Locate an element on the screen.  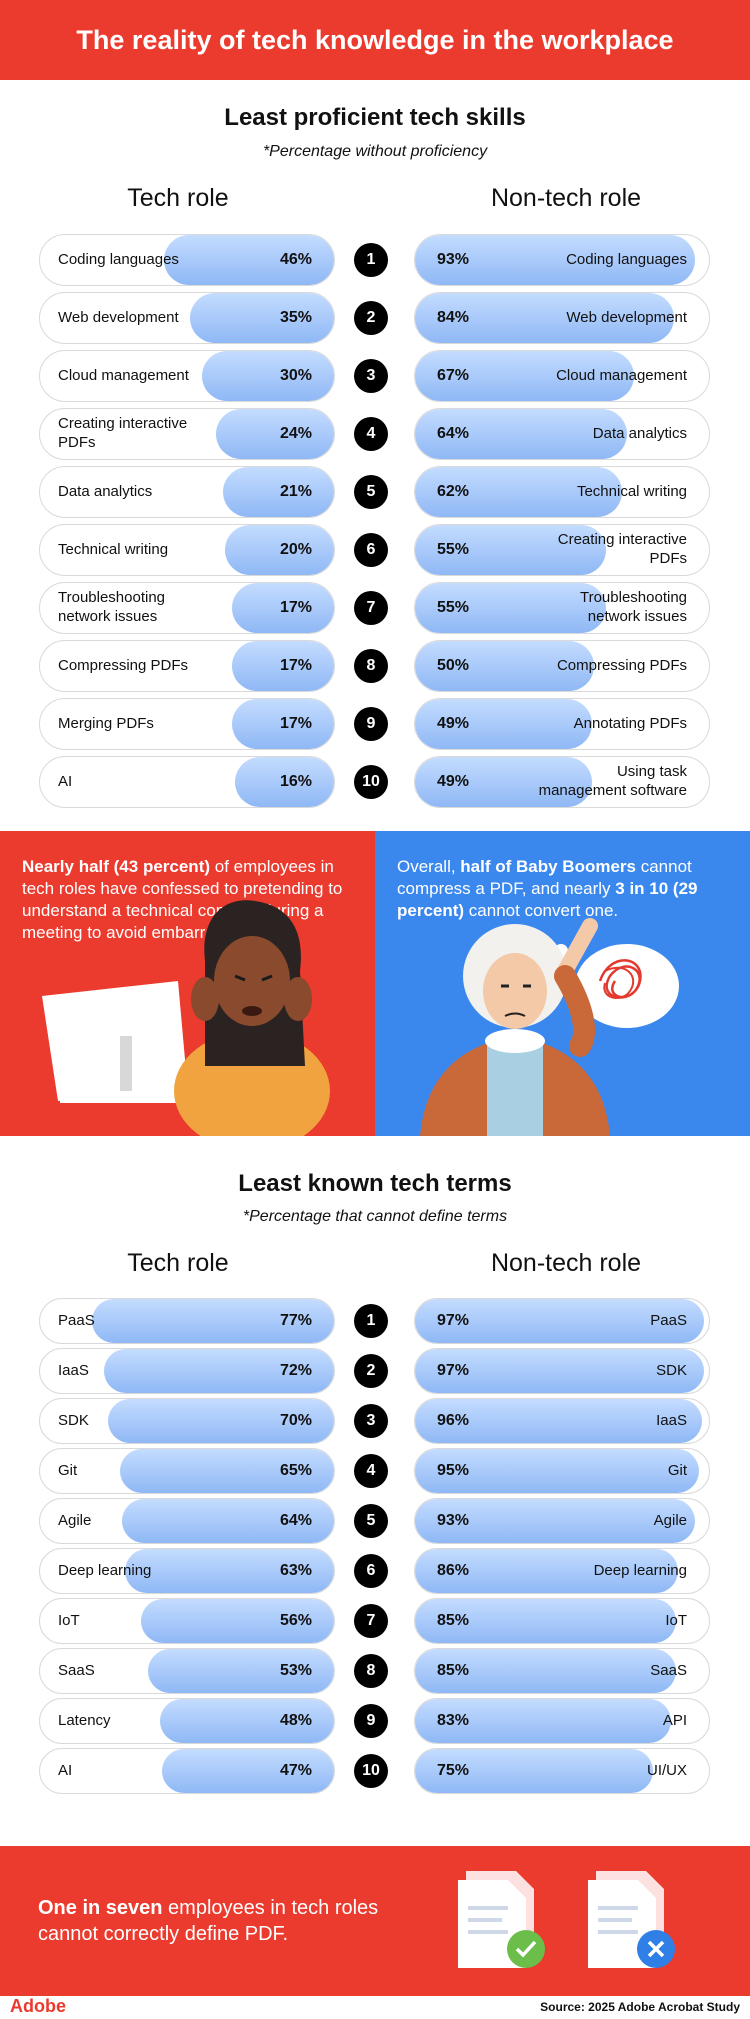
column-head-tech: Tech role is located at coordinates (178, 198).